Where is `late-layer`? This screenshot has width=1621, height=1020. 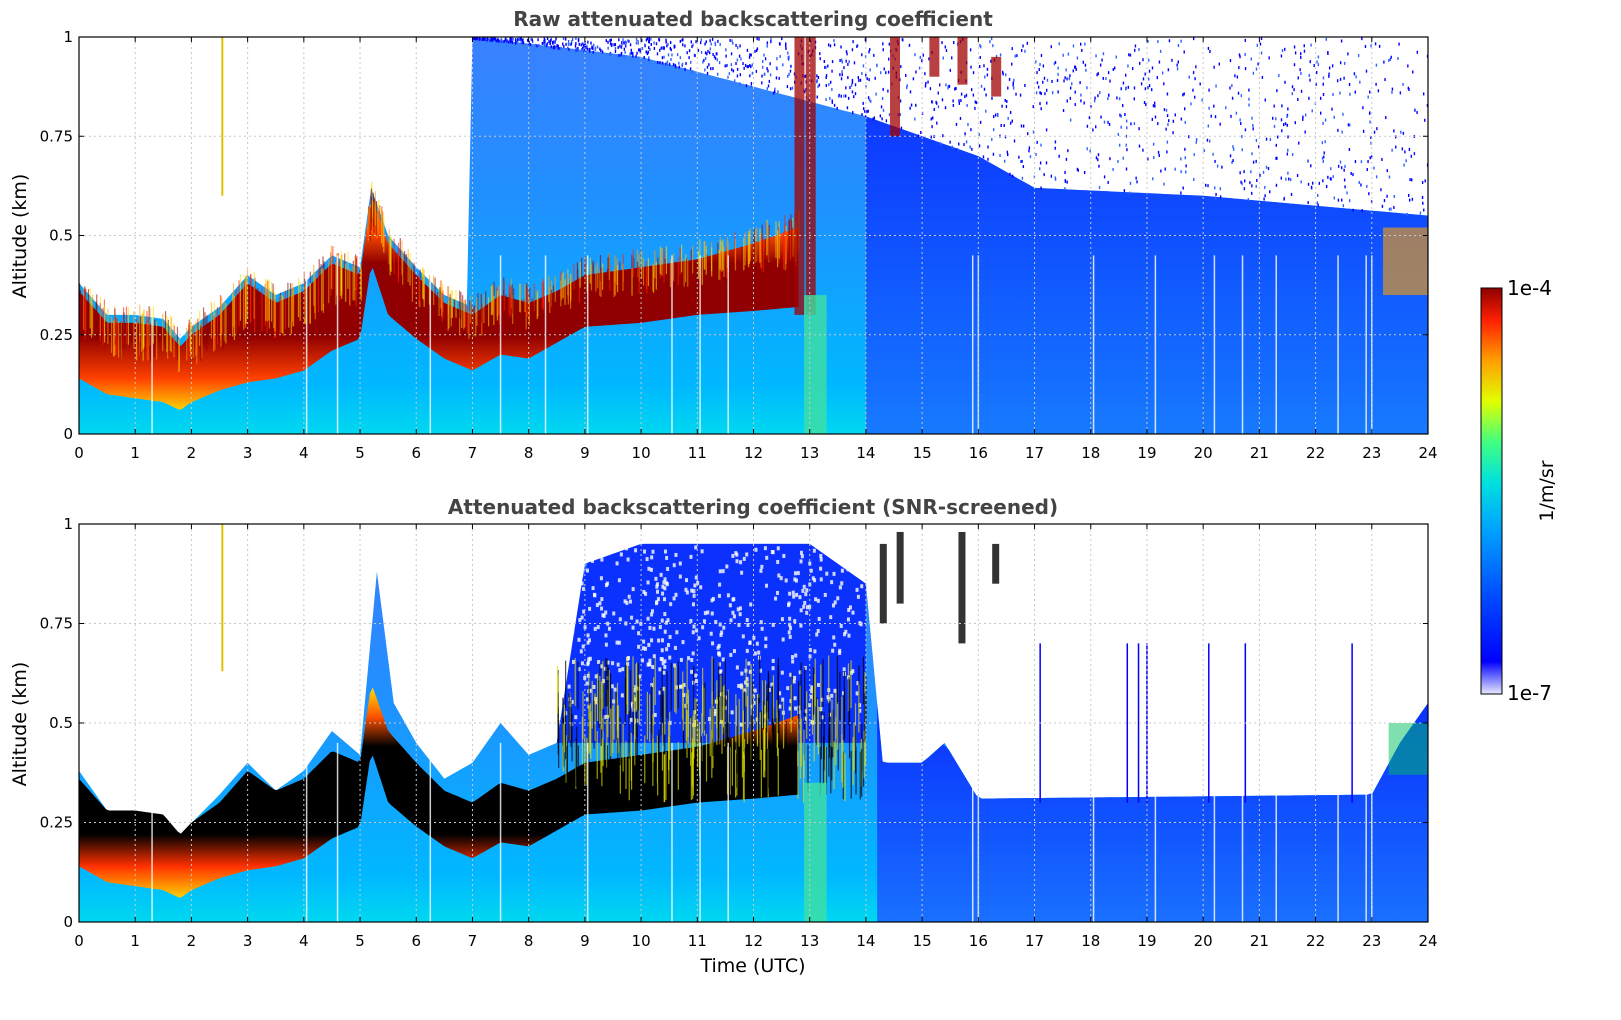
late-layer is located at coordinates (1408, 749).